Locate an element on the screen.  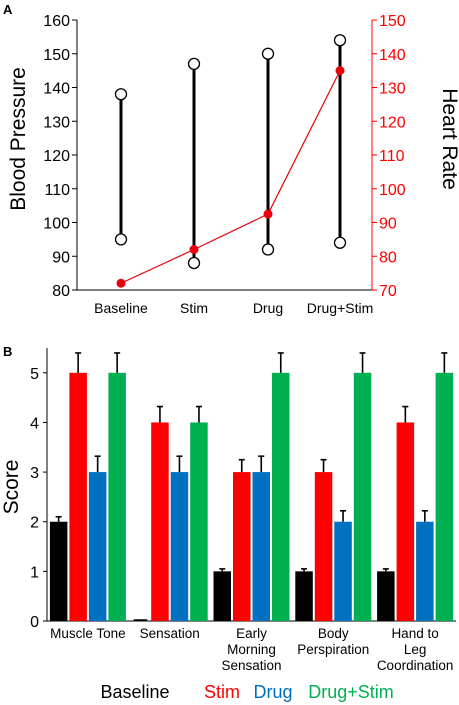
panel-a-y-tick-label: 110 is located at coordinates (57, 190).